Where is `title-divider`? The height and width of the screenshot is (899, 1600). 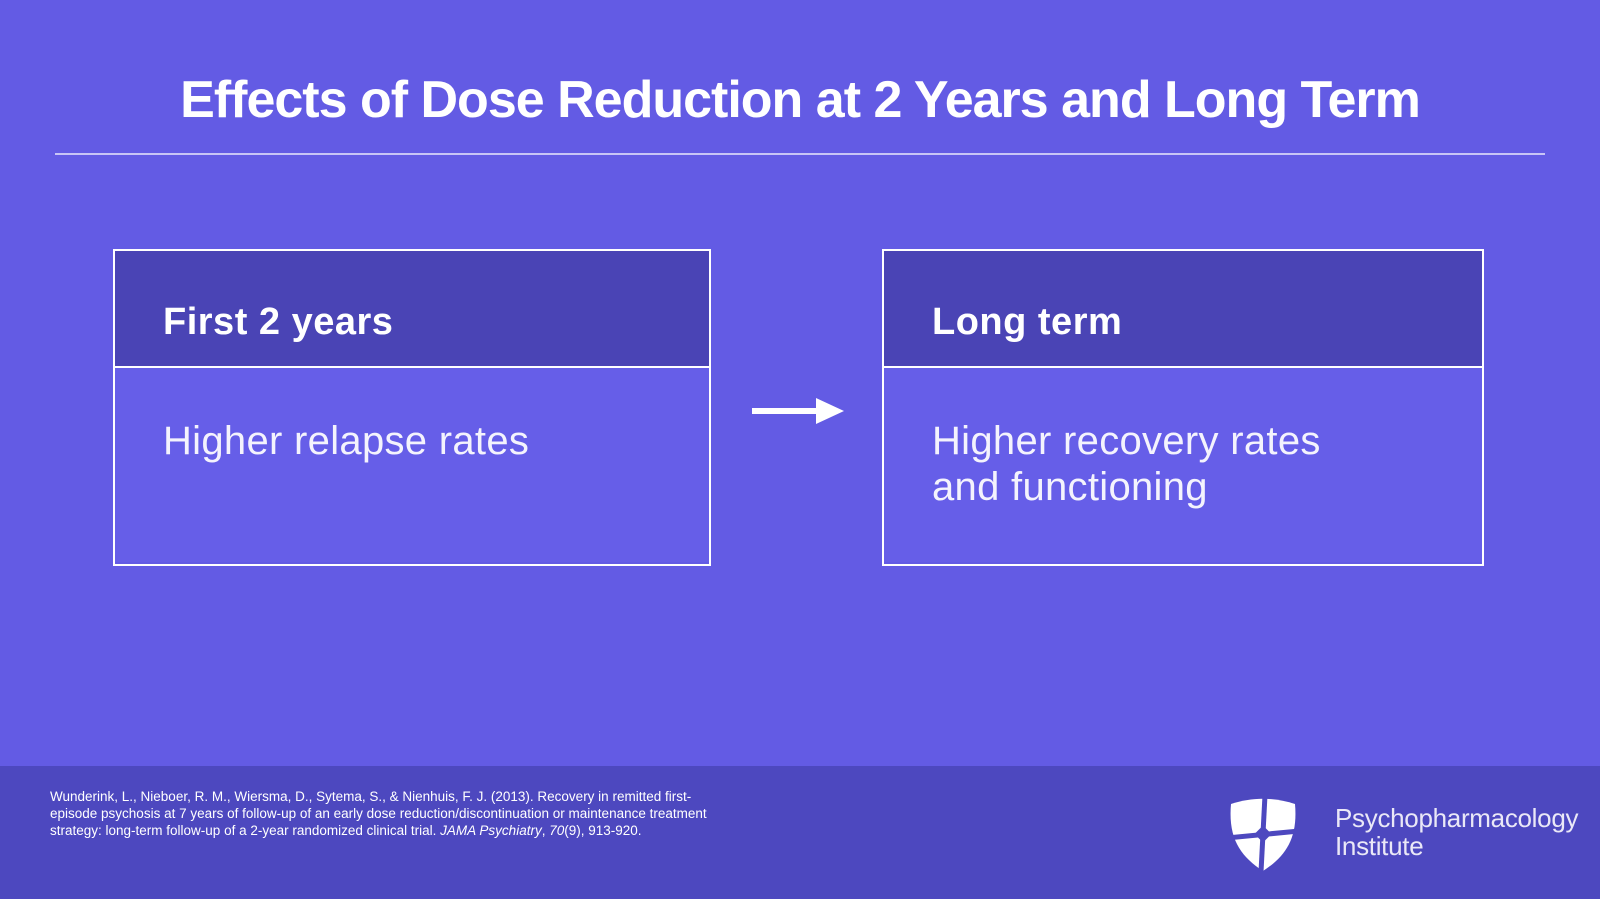 title-divider is located at coordinates (800, 154).